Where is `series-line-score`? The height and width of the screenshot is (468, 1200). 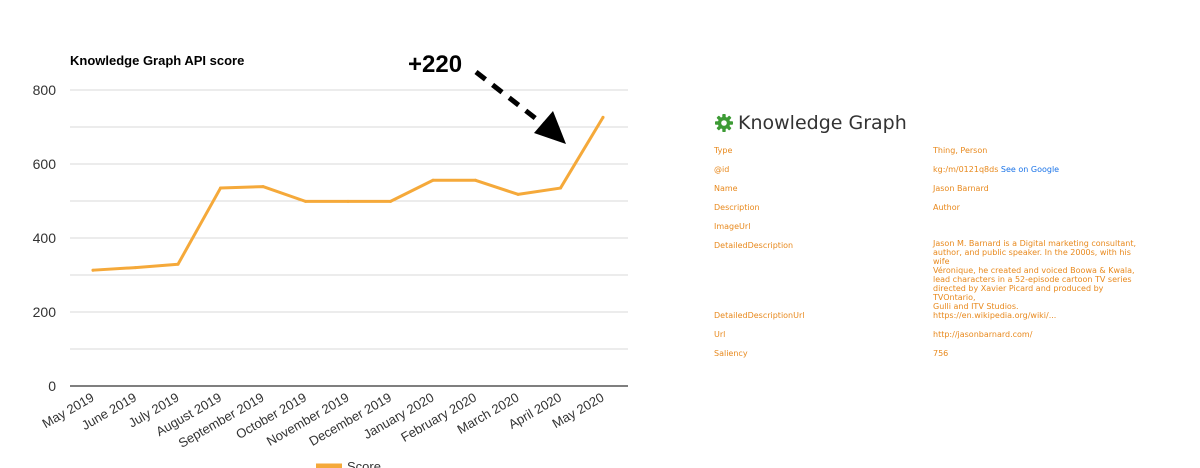 series-line-score is located at coordinates (348, 193).